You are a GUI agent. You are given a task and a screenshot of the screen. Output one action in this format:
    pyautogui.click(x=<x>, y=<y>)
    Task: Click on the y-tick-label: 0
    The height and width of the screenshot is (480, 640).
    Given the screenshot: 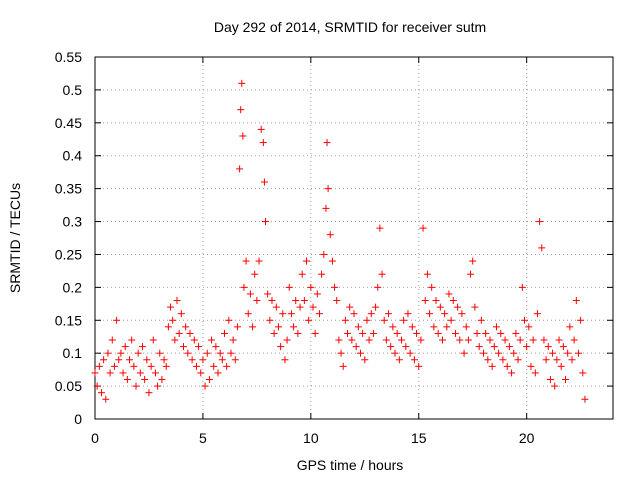 What is the action you would take?
    pyautogui.click(x=78, y=419)
    